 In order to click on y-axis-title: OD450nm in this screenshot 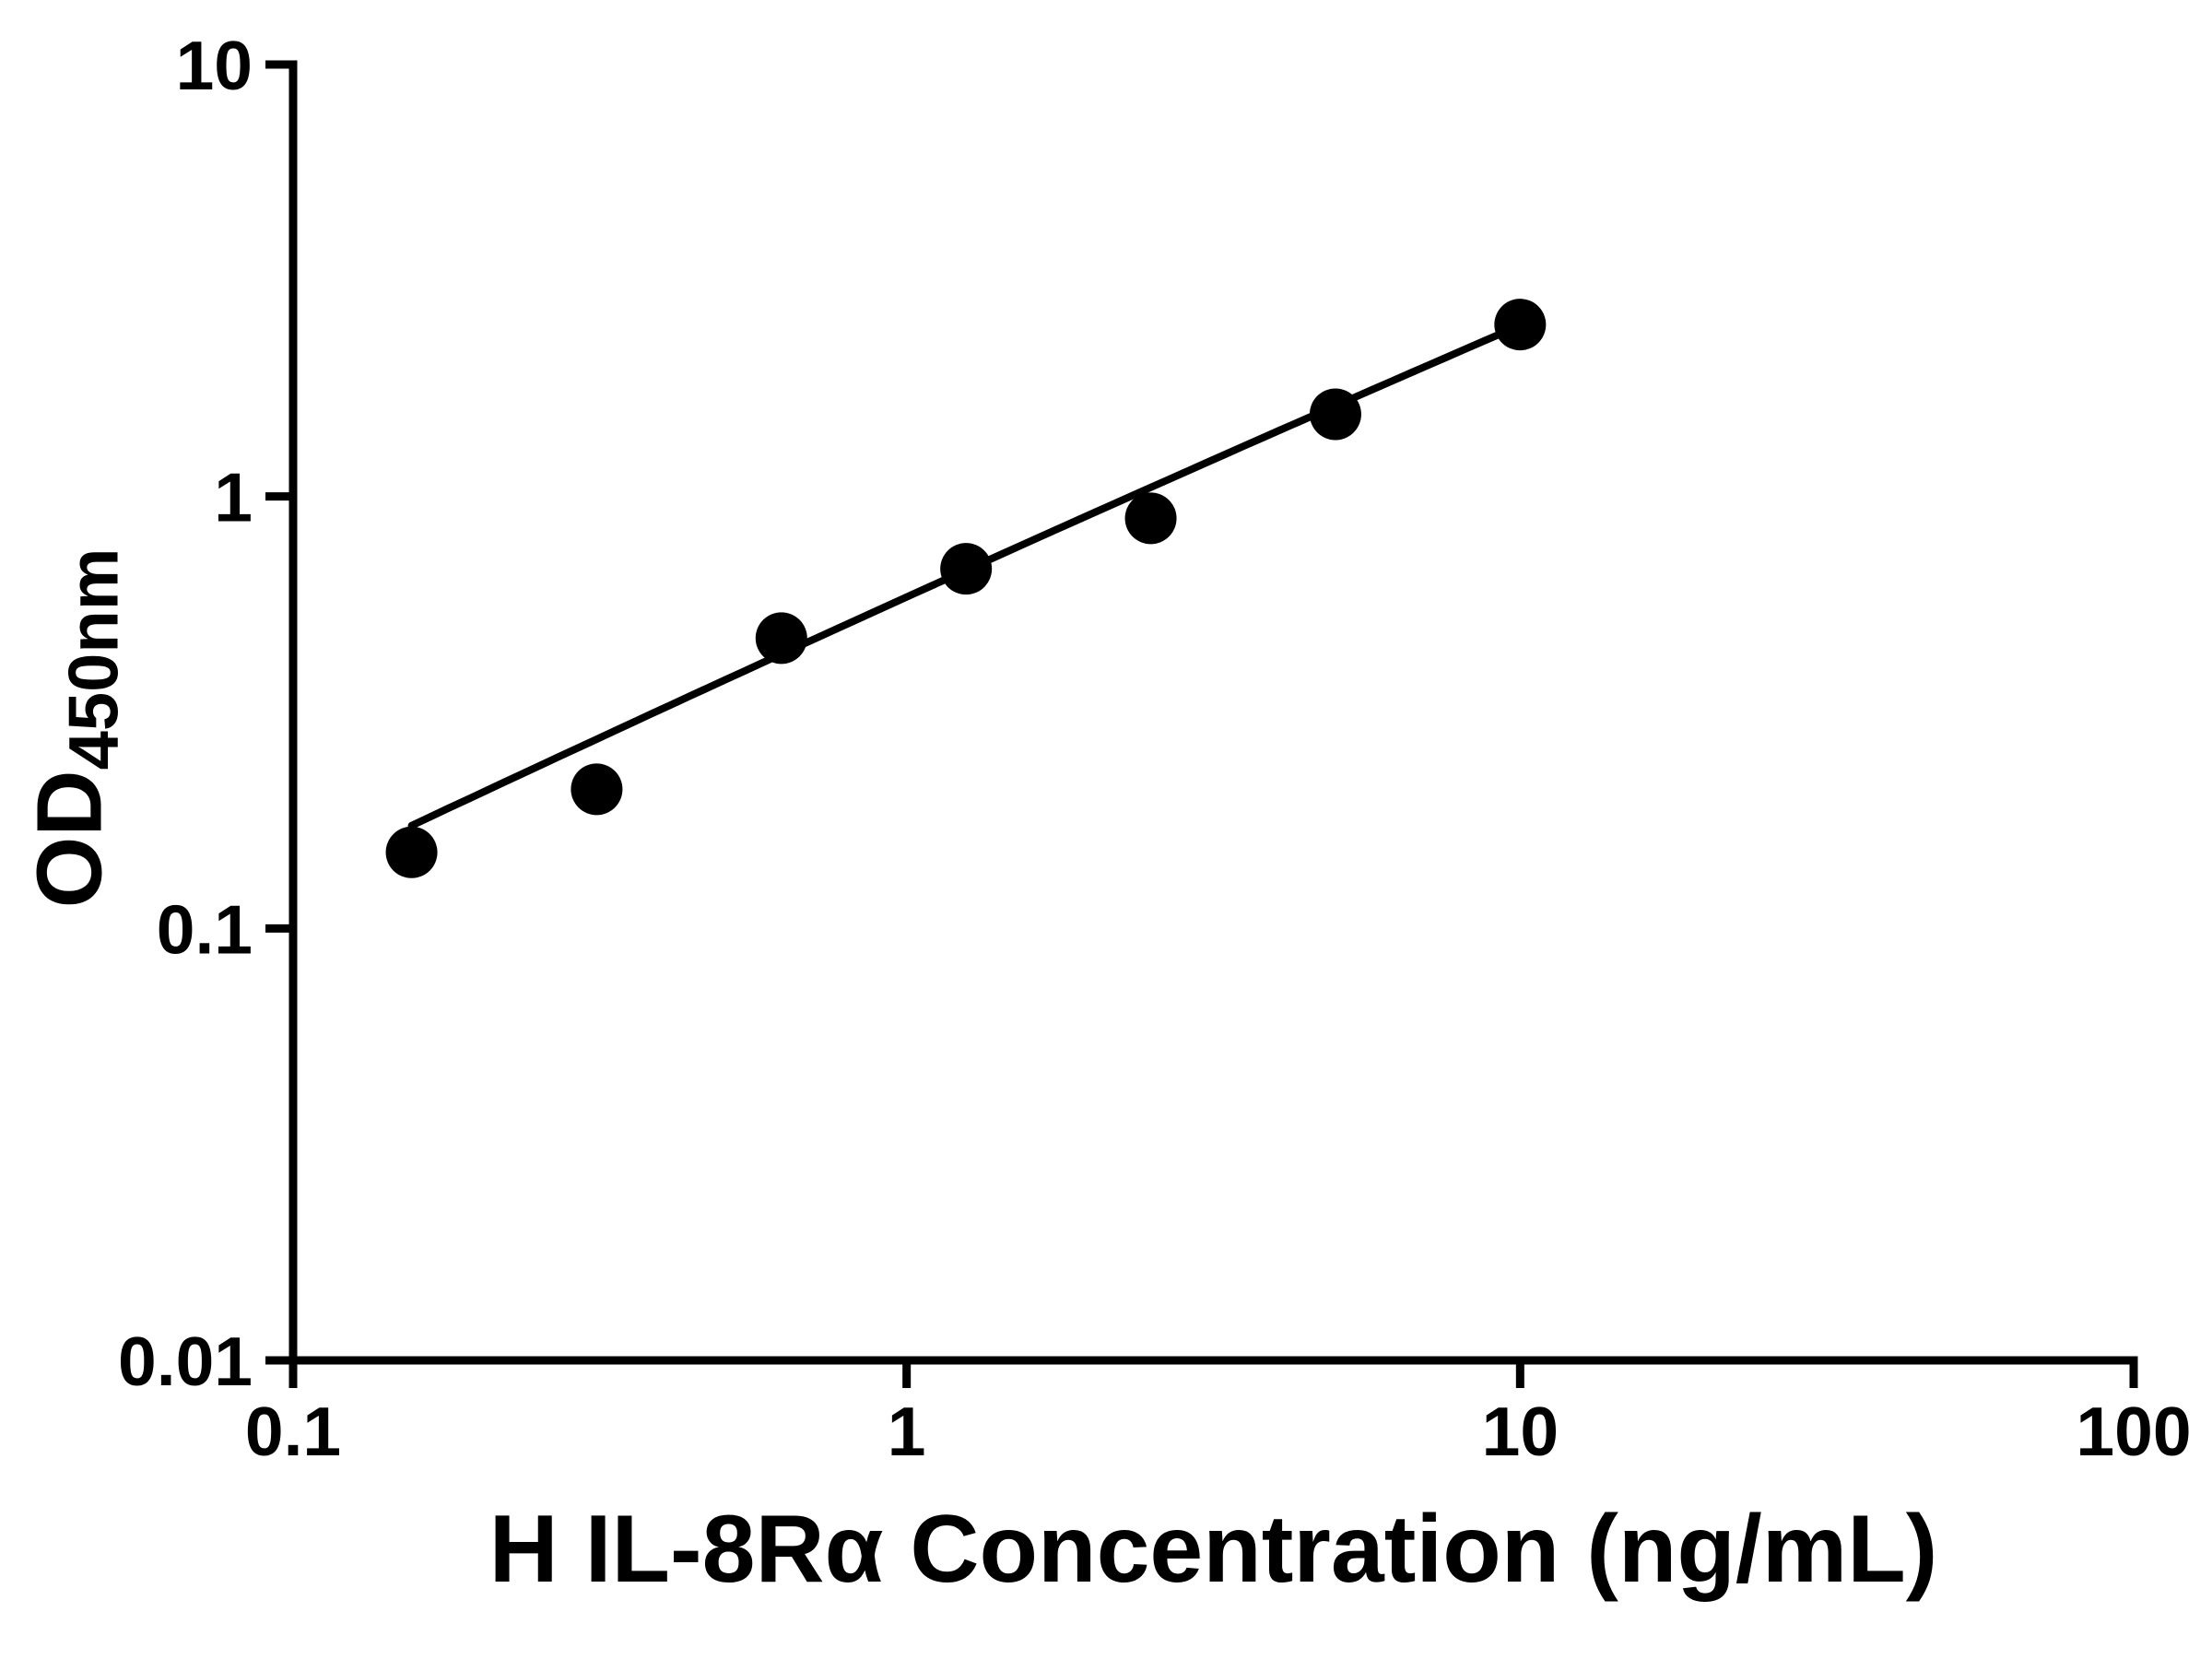, I will do `click(76, 728)`.